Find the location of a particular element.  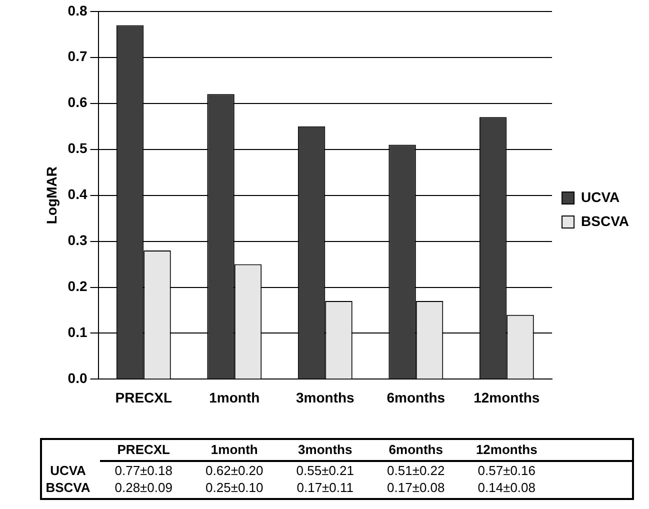

y-tick-label: 0.4 is located at coordinates (78, 194).